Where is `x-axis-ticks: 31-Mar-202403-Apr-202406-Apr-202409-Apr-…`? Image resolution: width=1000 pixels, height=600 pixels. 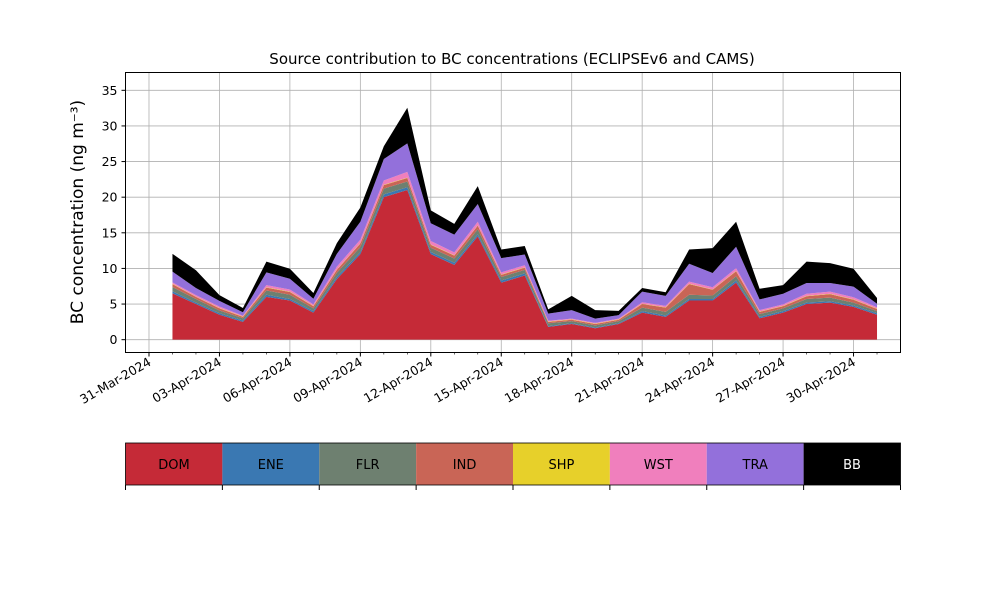
x-axis-ticks: 31-Mar-202403-Apr-202406-Apr-202409-Apr-… is located at coordinates (477, 379).